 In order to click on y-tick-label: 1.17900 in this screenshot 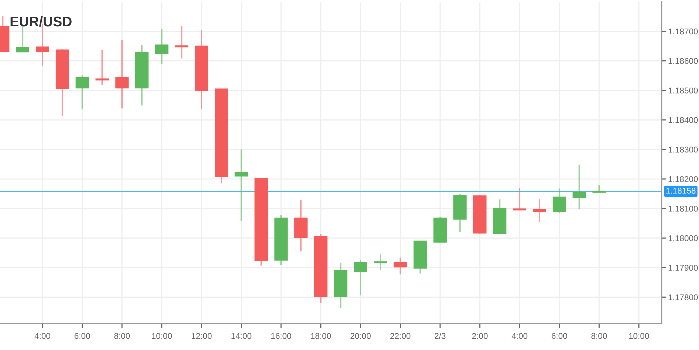, I will do `click(683, 268)`.